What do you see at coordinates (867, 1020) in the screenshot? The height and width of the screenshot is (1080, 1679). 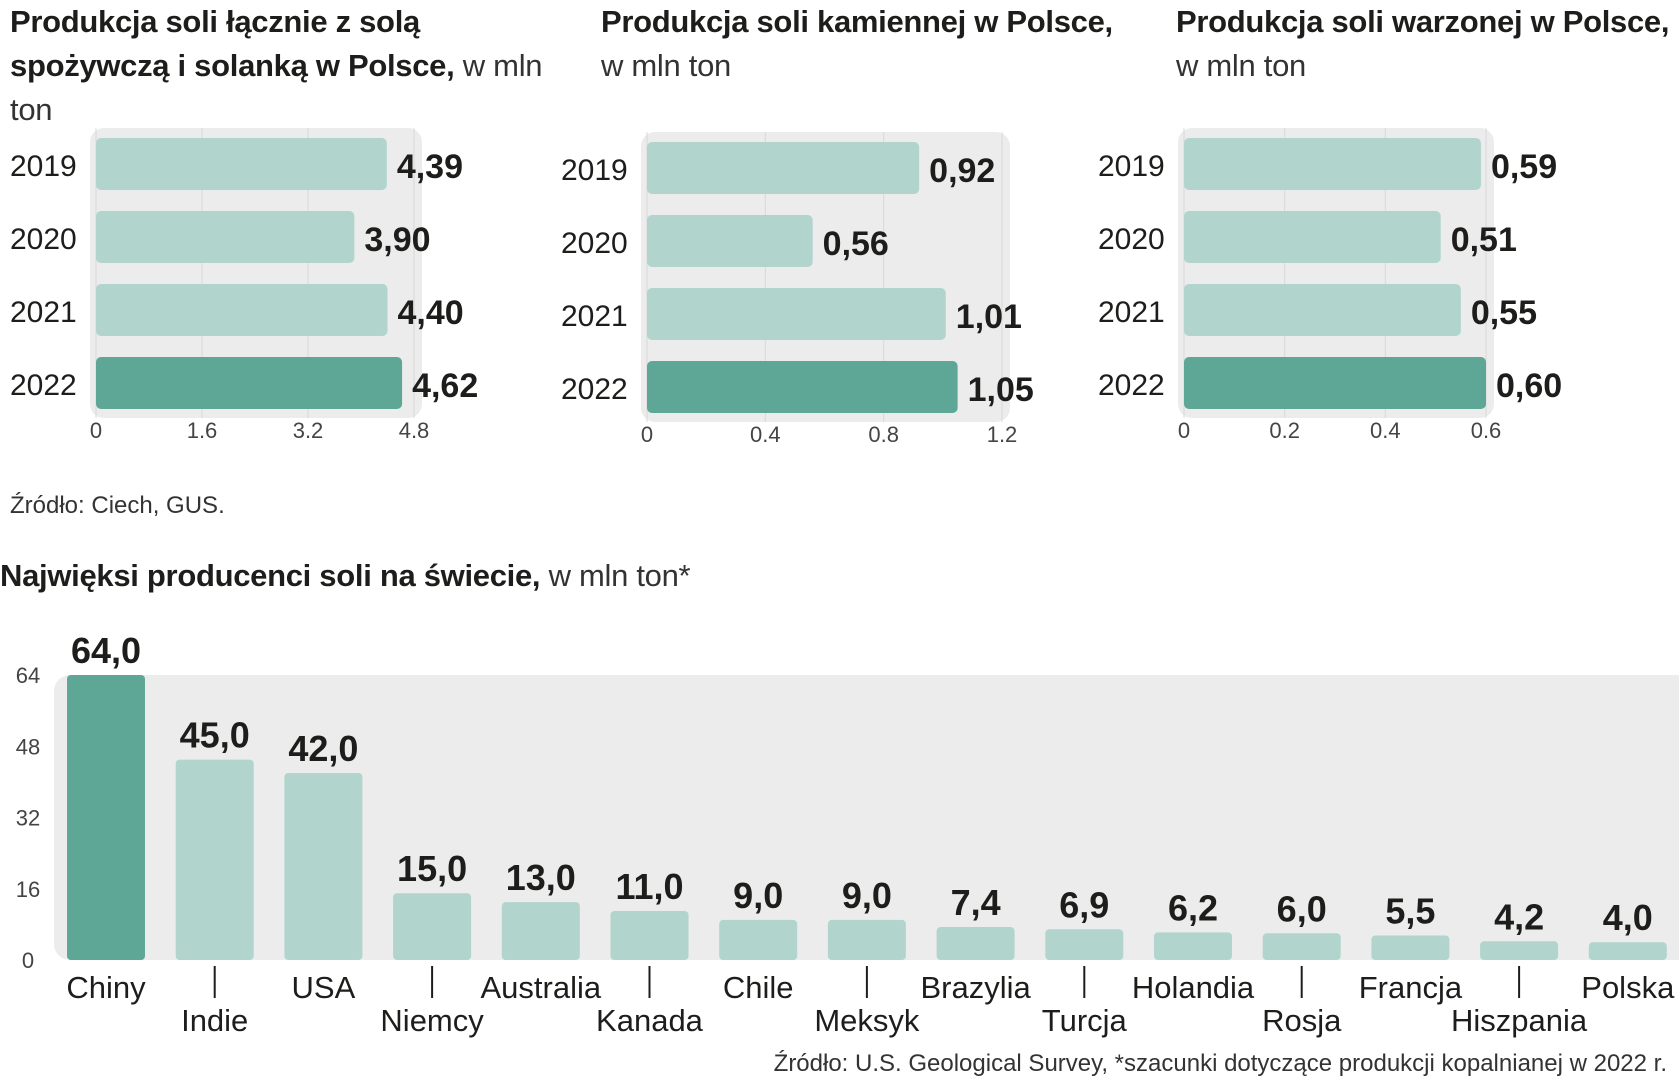 I see `category-label: Meksyk` at bounding box center [867, 1020].